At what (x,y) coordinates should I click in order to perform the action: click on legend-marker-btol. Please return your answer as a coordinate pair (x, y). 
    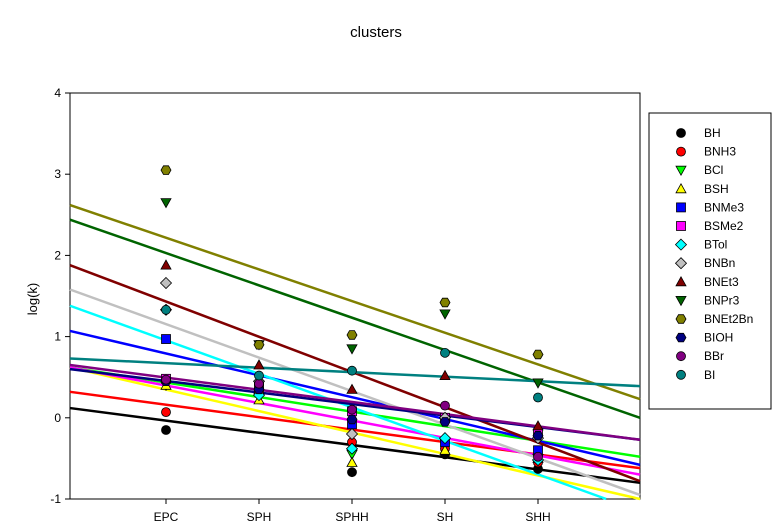
    Looking at the image, I should click on (681, 244).